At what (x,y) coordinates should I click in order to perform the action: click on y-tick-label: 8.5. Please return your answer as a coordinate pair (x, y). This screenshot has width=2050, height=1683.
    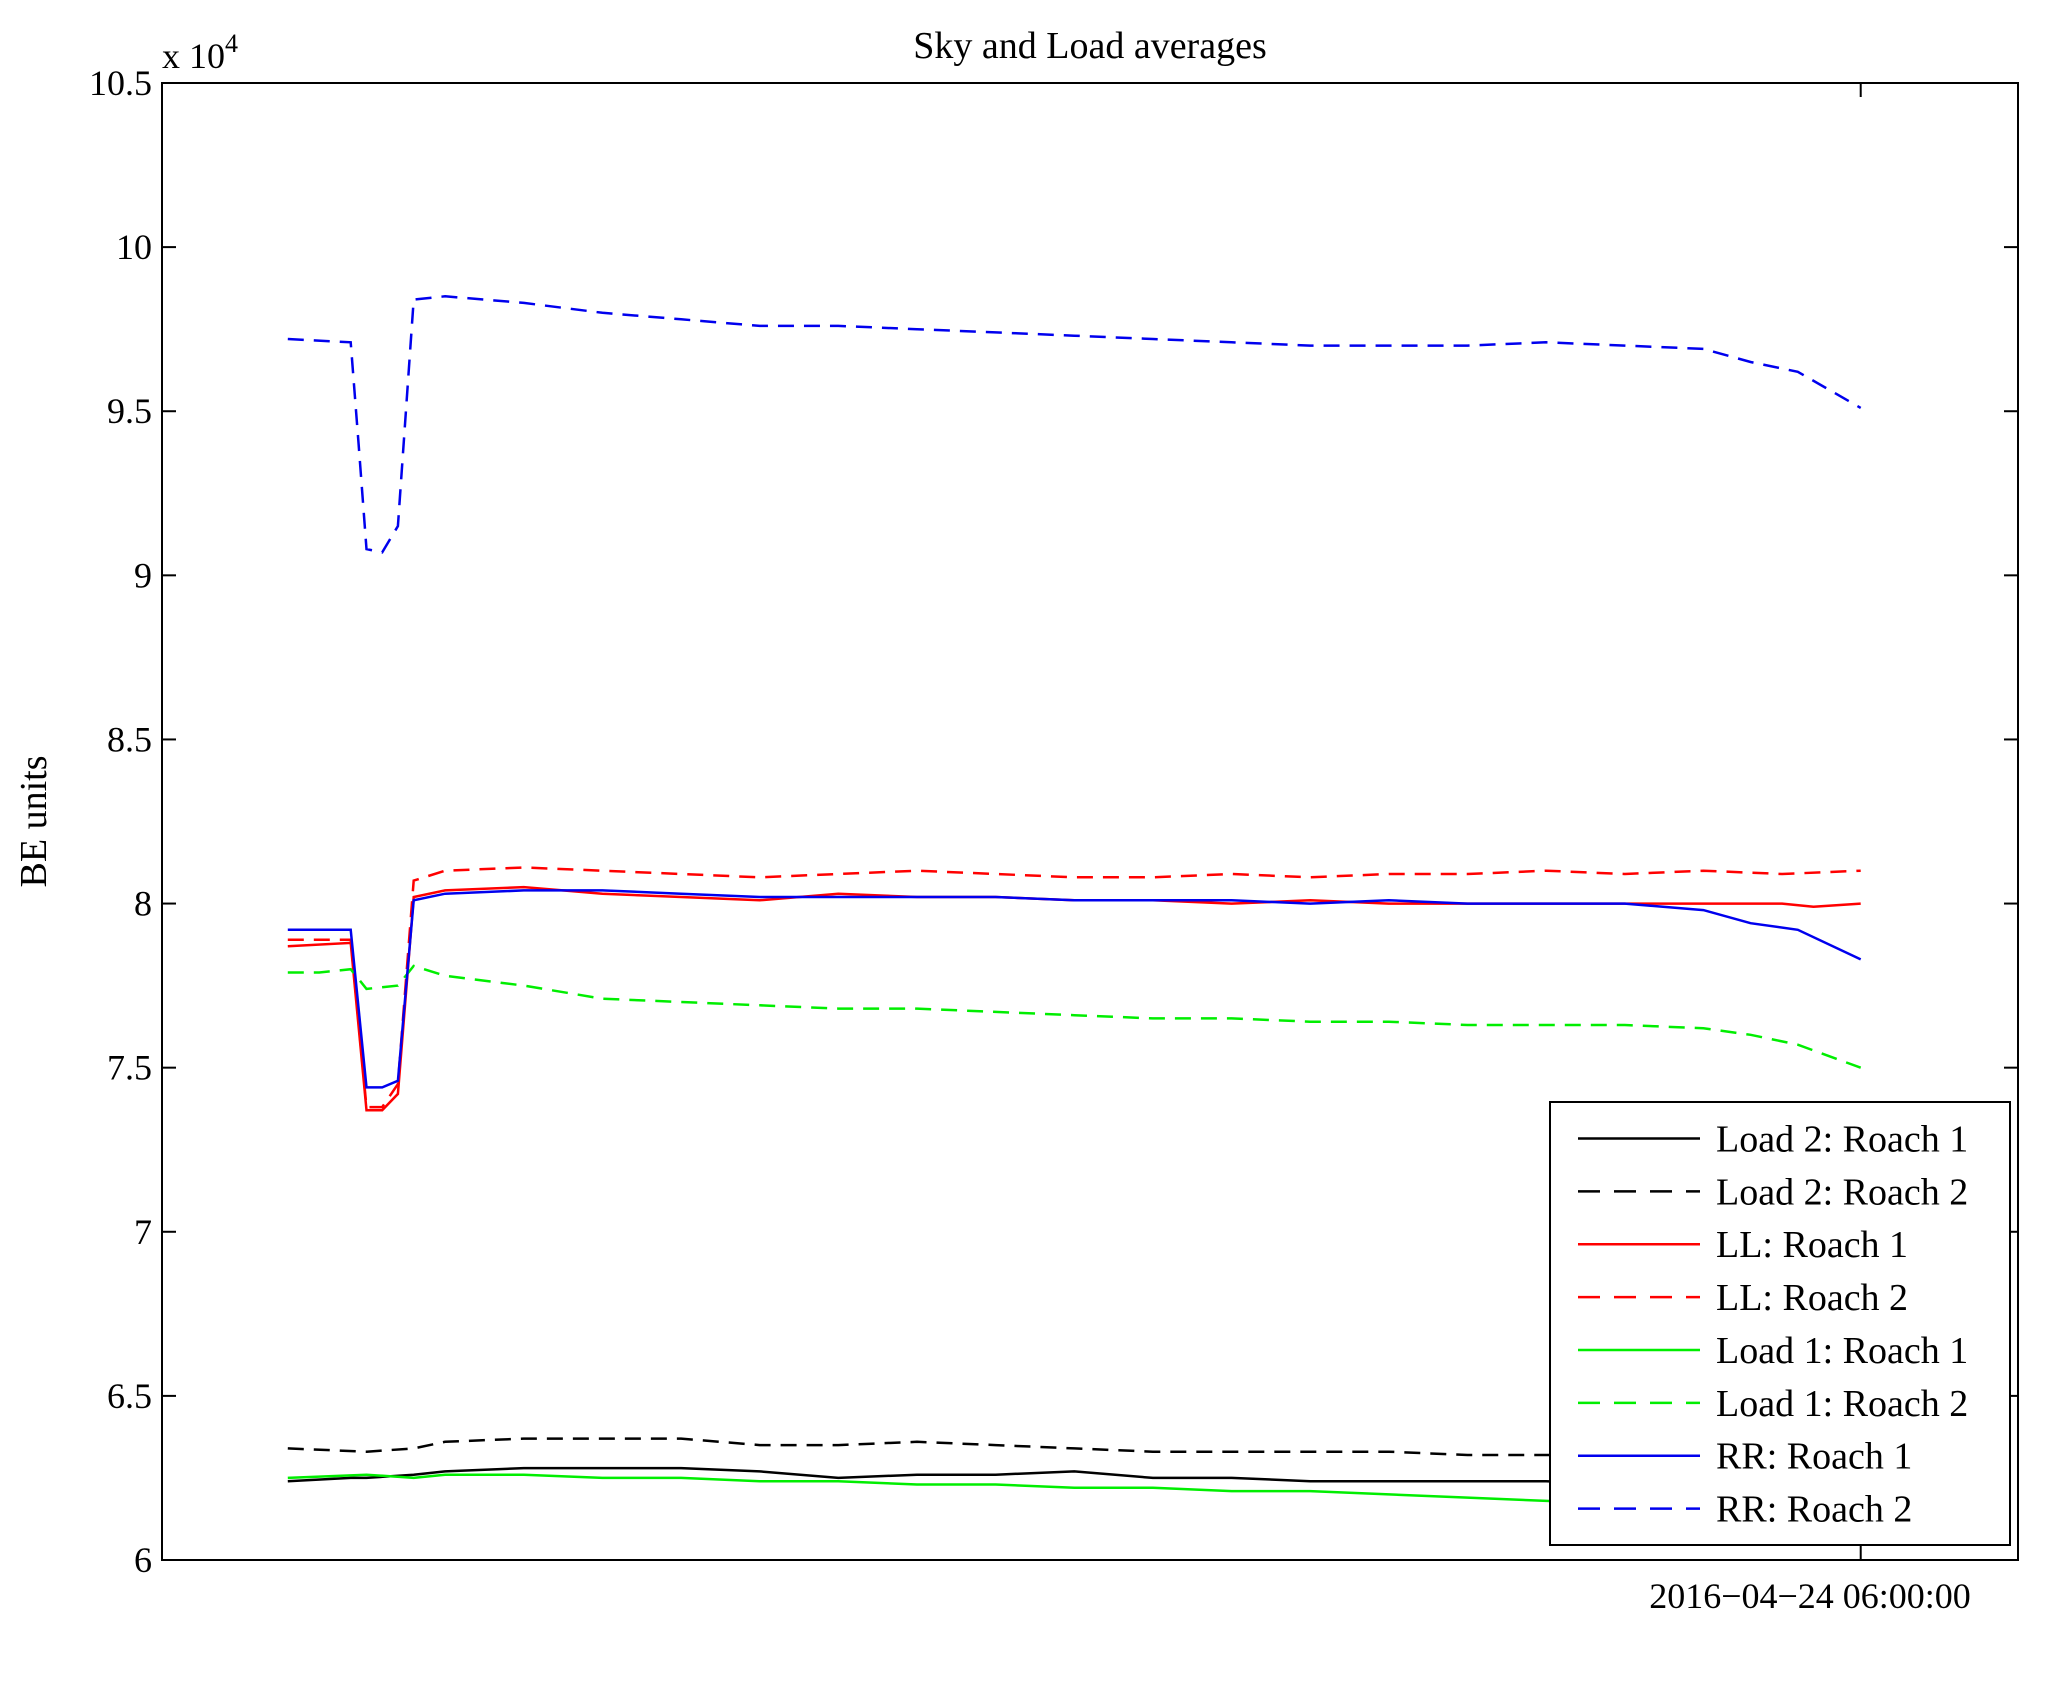
    Looking at the image, I should click on (129, 739).